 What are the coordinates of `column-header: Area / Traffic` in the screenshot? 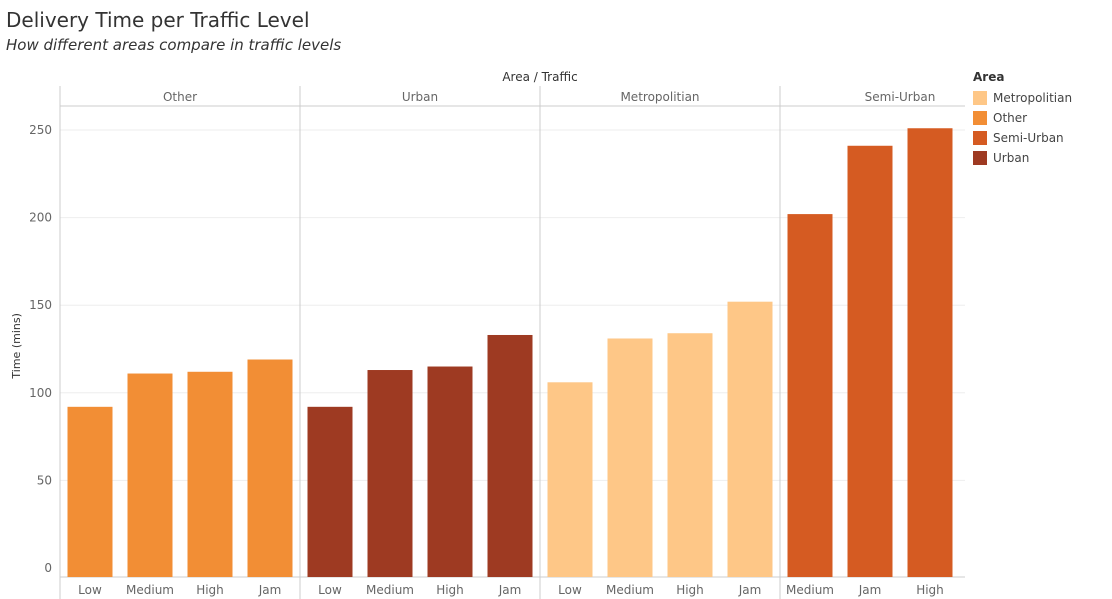 It's located at (539, 77).